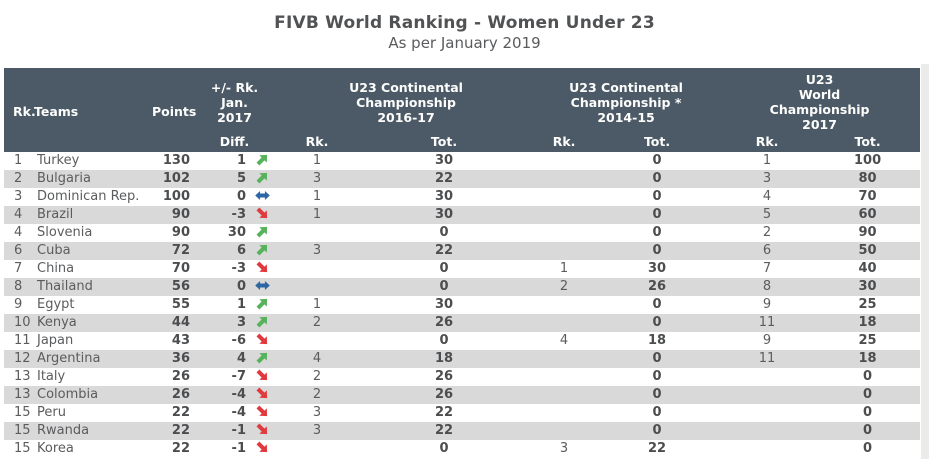  I want to click on cc-2014-15-rank-cell: 1, so click(564, 268).